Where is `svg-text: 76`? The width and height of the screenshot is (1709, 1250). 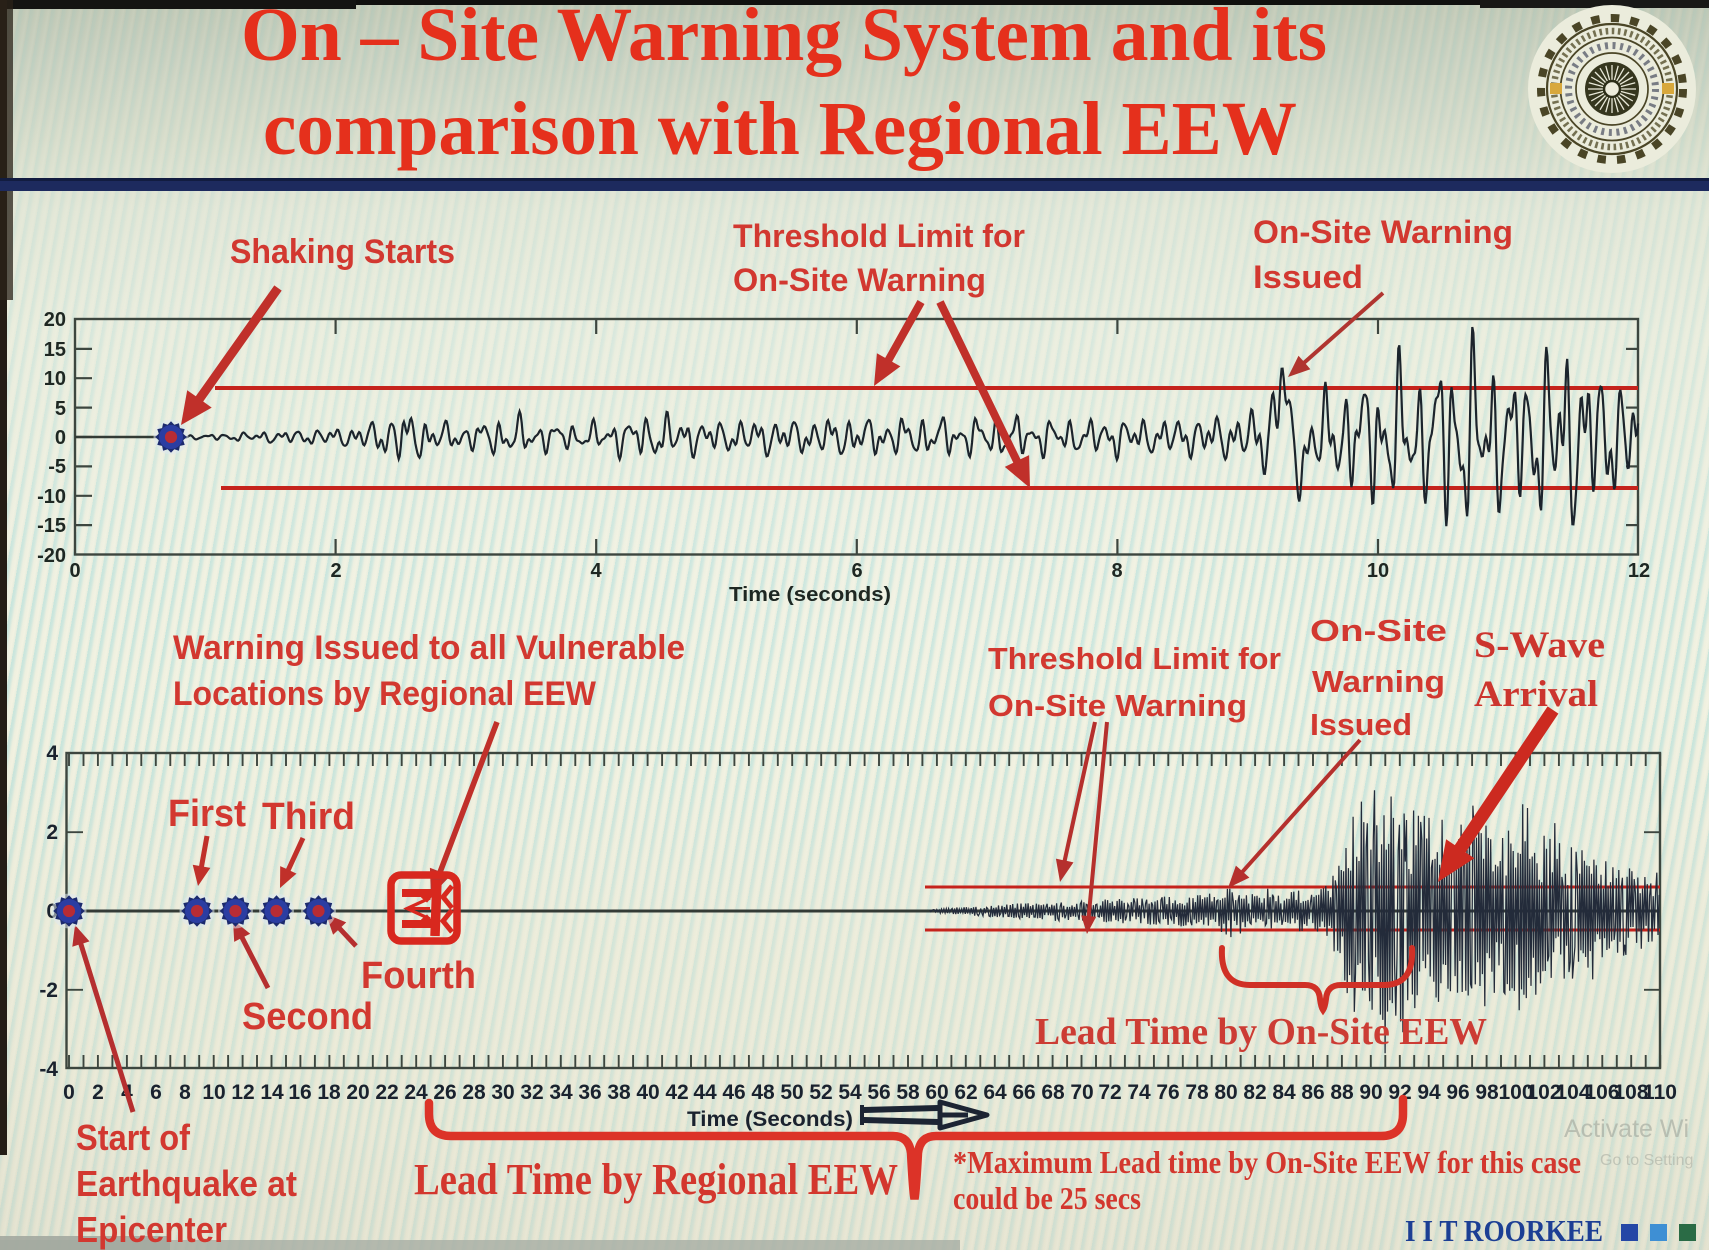 svg-text: 76 is located at coordinates (1167, 1092).